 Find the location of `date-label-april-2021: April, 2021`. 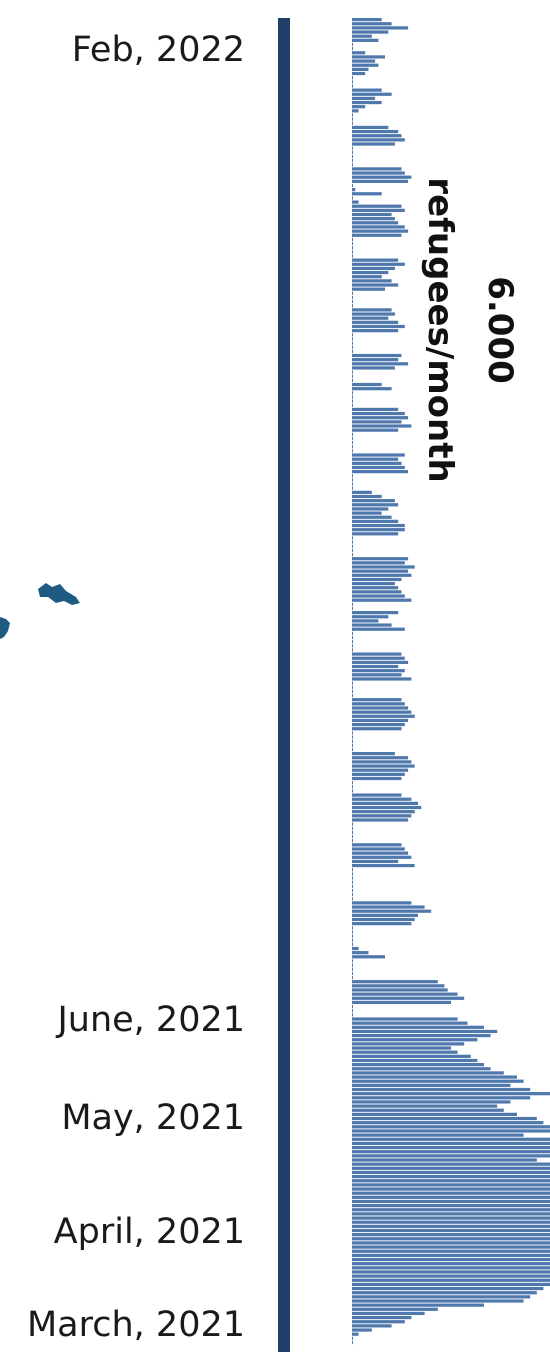

date-label-april-2021: April, 2021 is located at coordinates (149, 1232).